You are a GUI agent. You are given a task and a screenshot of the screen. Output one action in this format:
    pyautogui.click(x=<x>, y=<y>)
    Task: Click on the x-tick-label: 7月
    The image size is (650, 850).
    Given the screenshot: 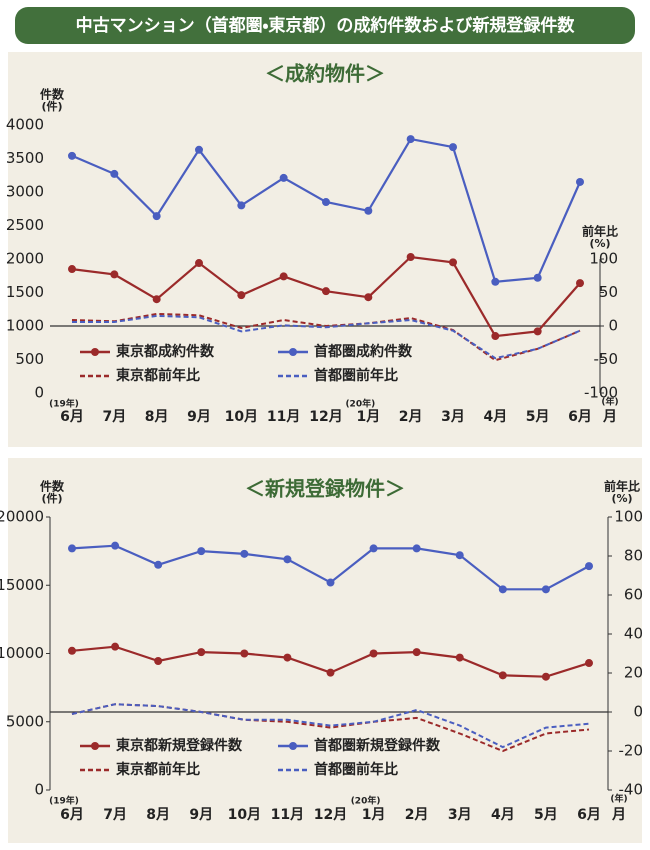 What is the action you would take?
    pyautogui.click(x=114, y=417)
    